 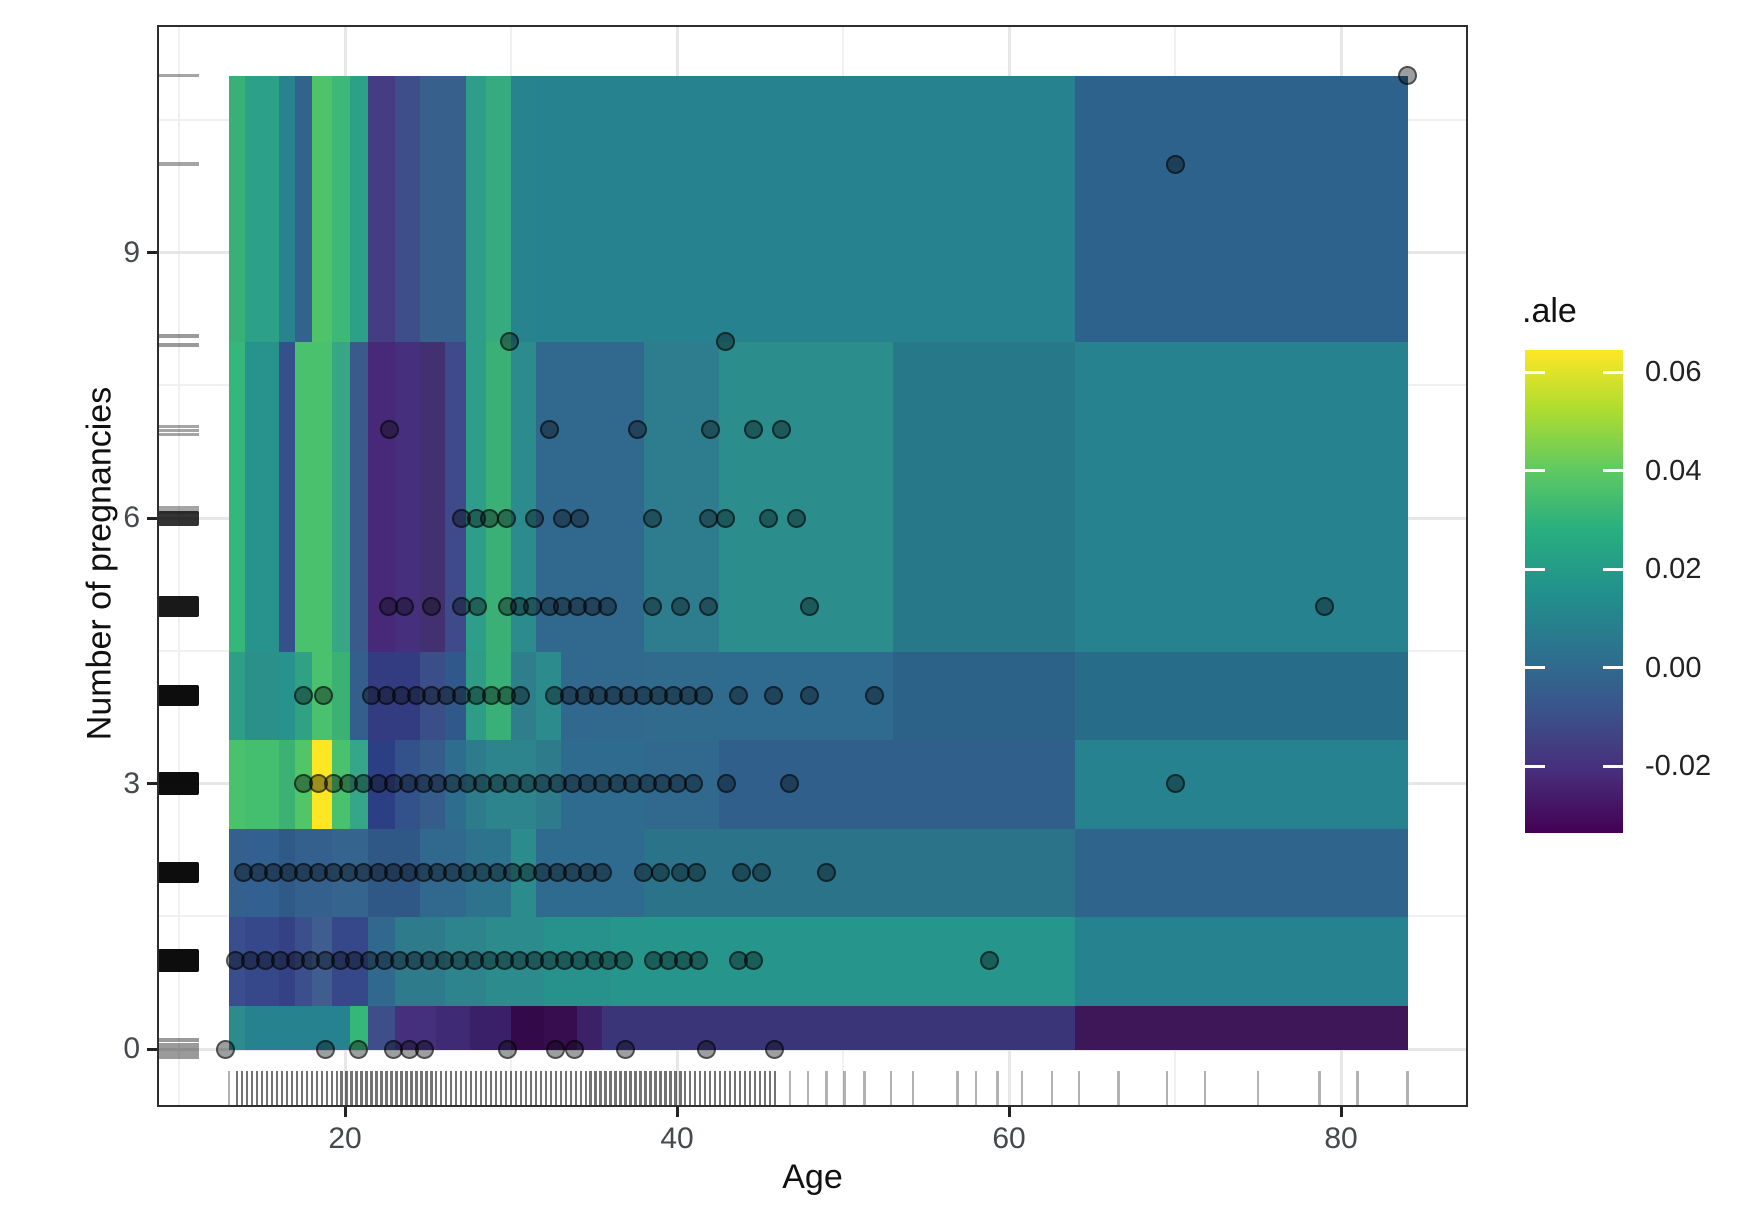 I want to click on colorbar-tick-label: 0.04, so click(x=1673, y=470).